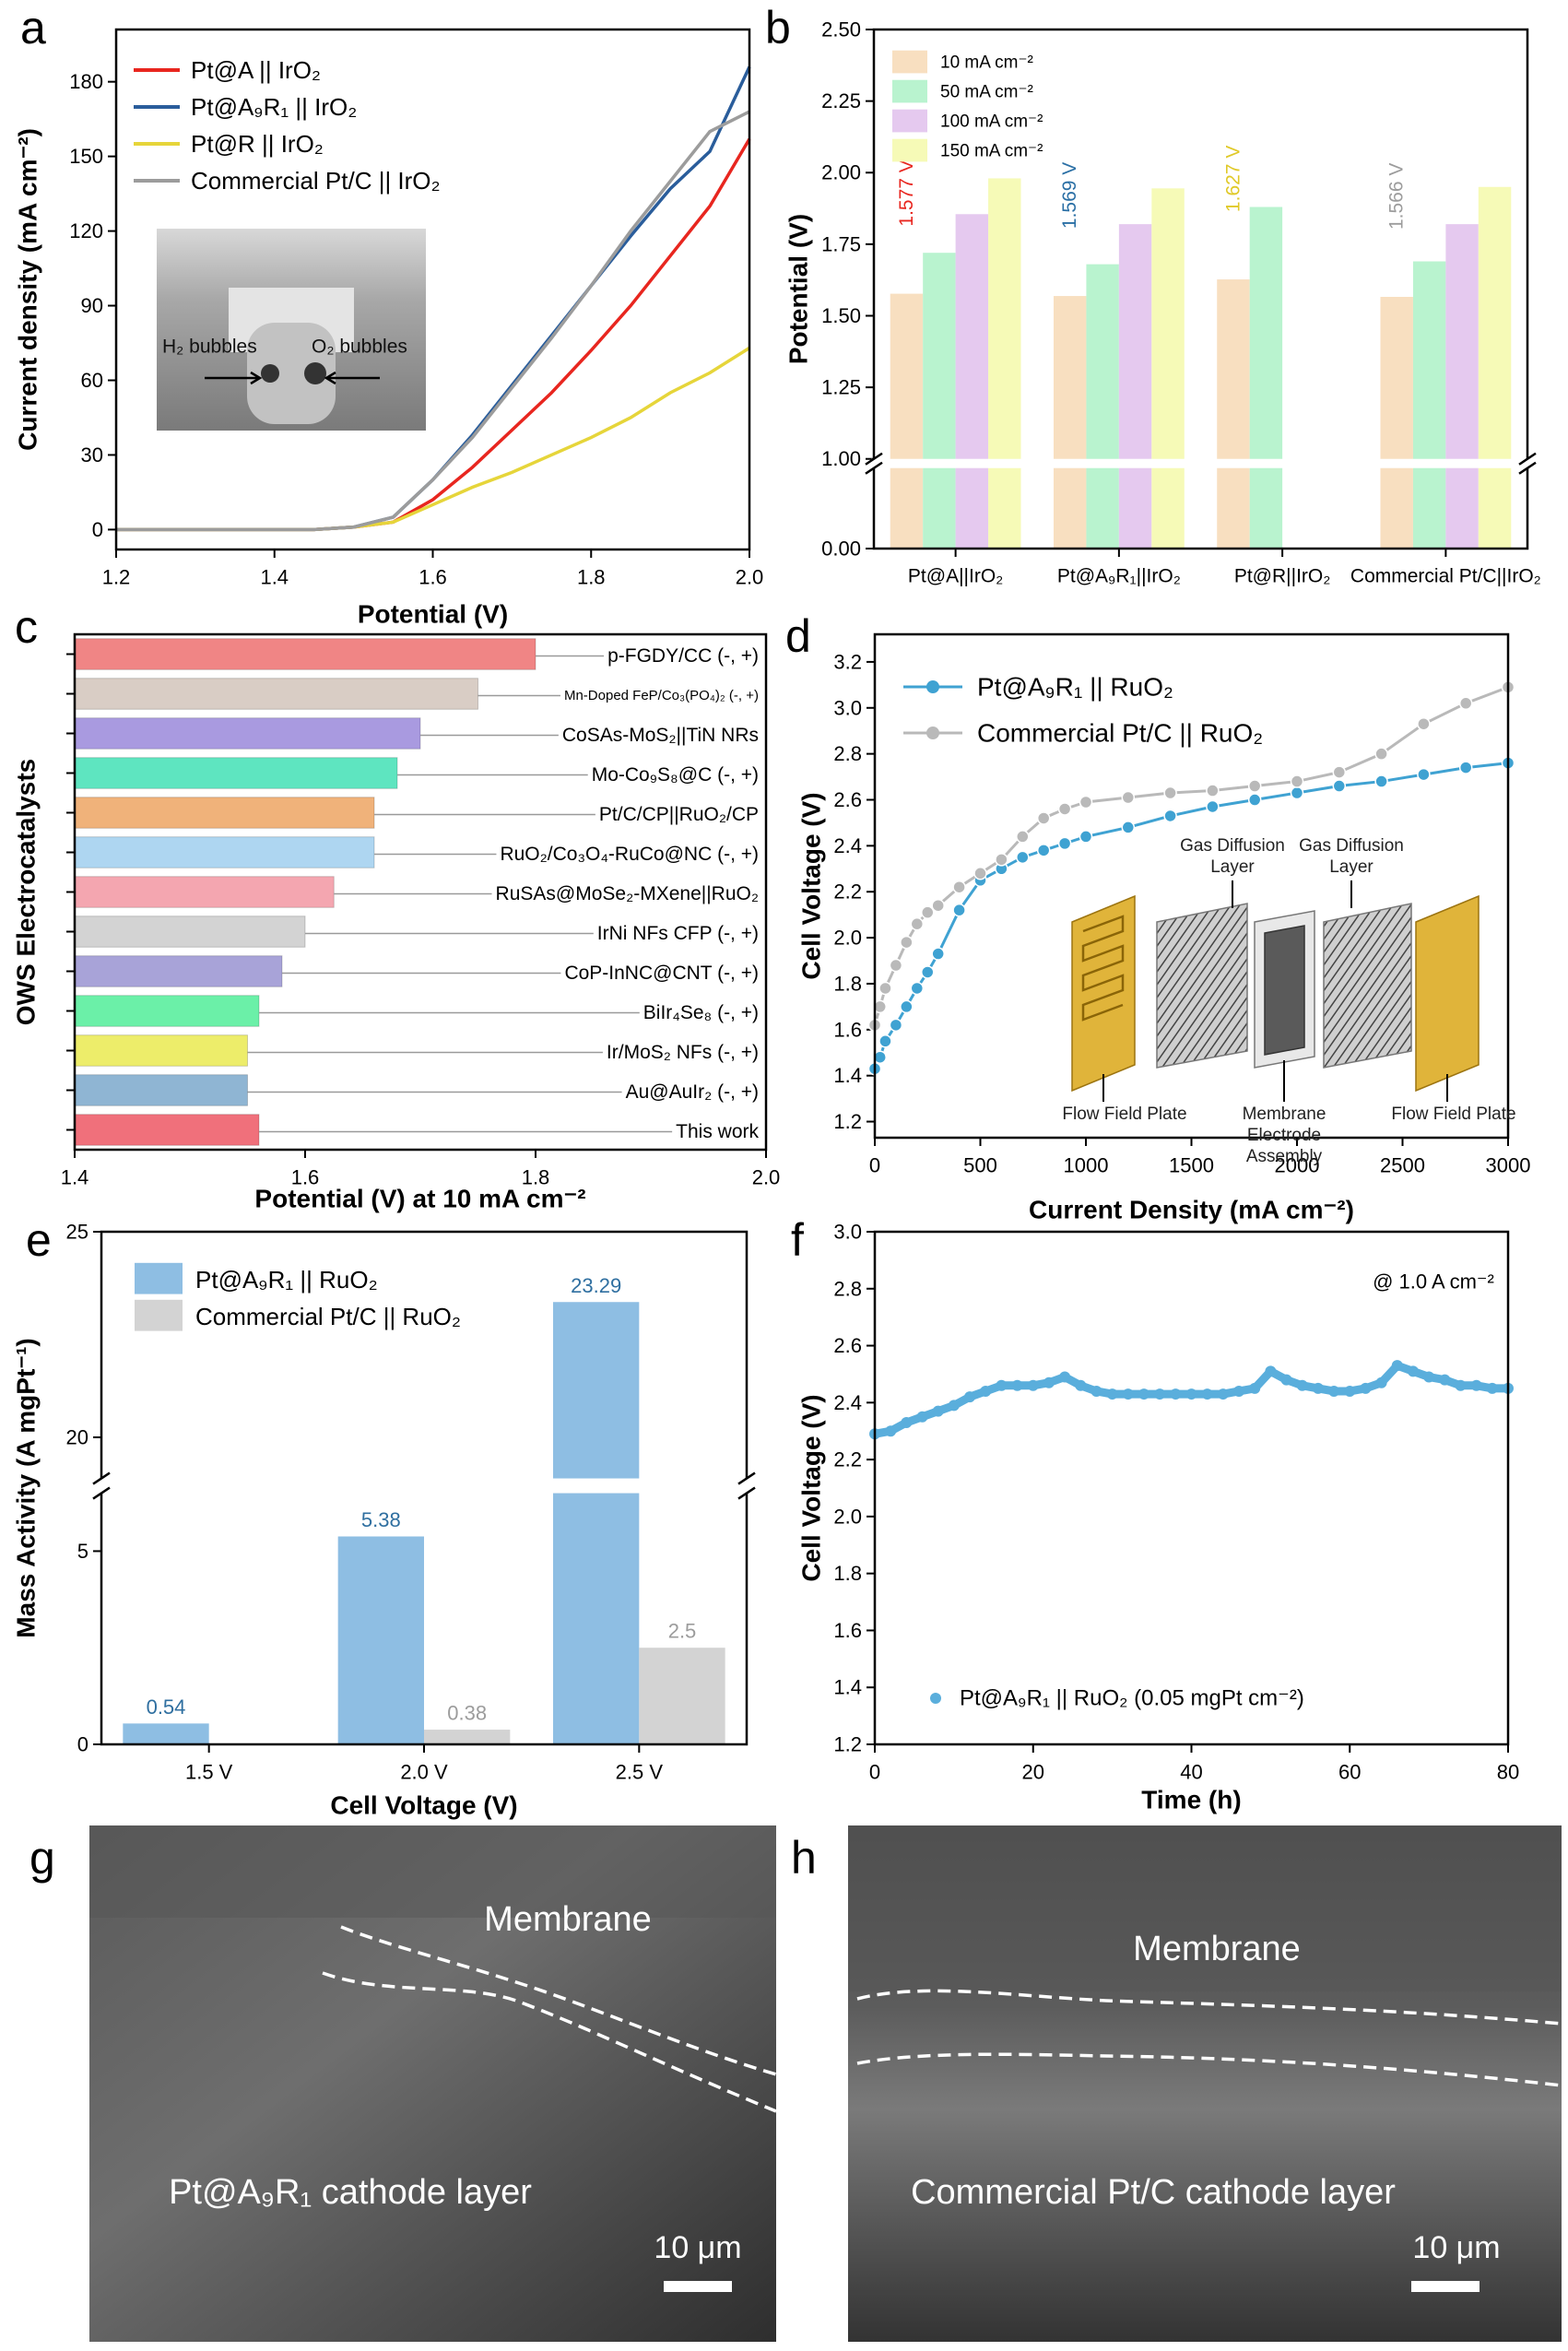 Image resolution: width=1568 pixels, height=2351 pixels. What do you see at coordinates (82, 1552) in the screenshot?
I see `y-tick-label: 5` at bounding box center [82, 1552].